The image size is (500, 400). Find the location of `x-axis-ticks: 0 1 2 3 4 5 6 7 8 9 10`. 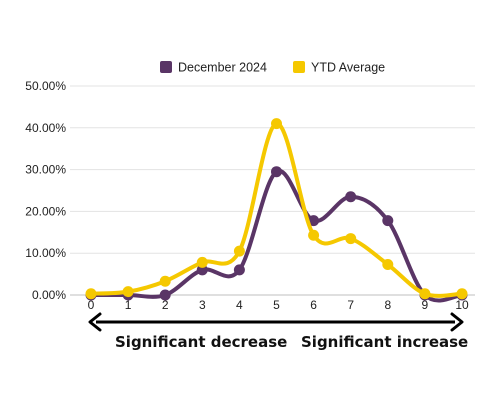

x-axis-ticks: 0 1 2 3 4 5 6 7 8 9 10 is located at coordinates (278, 305).